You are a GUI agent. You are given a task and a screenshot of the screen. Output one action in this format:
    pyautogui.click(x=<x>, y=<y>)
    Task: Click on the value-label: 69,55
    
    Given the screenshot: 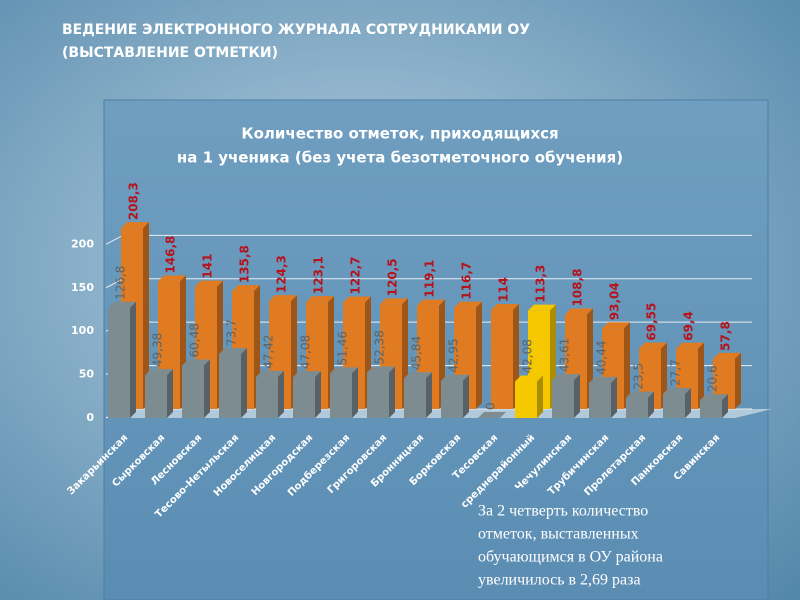 What is the action you would take?
    pyautogui.click(x=652, y=322)
    